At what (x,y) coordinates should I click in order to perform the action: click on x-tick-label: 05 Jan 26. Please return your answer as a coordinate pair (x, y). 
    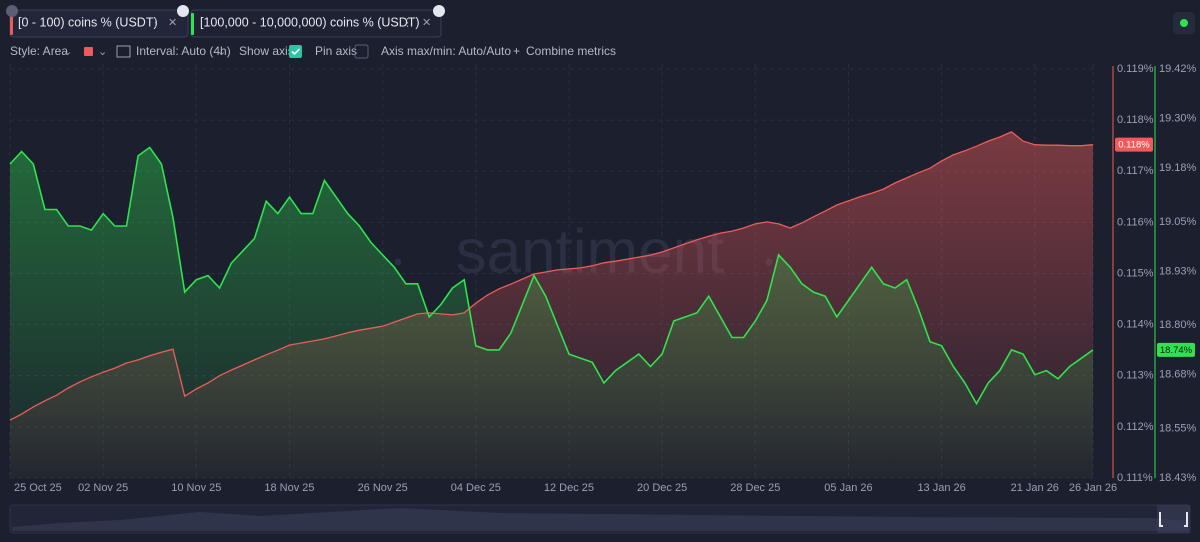
    Looking at the image, I should click on (848, 488).